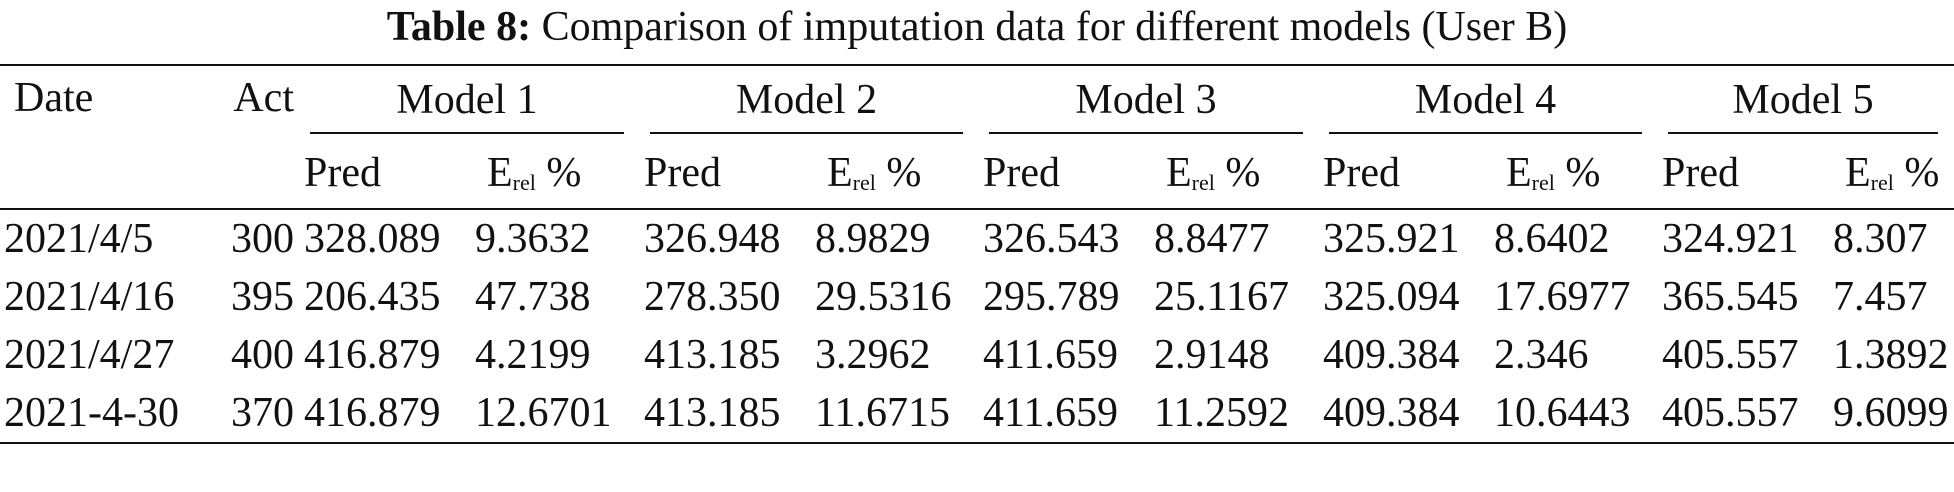 The height and width of the screenshot is (492, 1954). Describe the element at coordinates (1552, 239) in the screenshot. I see `cell-erel: 8.6402` at that location.